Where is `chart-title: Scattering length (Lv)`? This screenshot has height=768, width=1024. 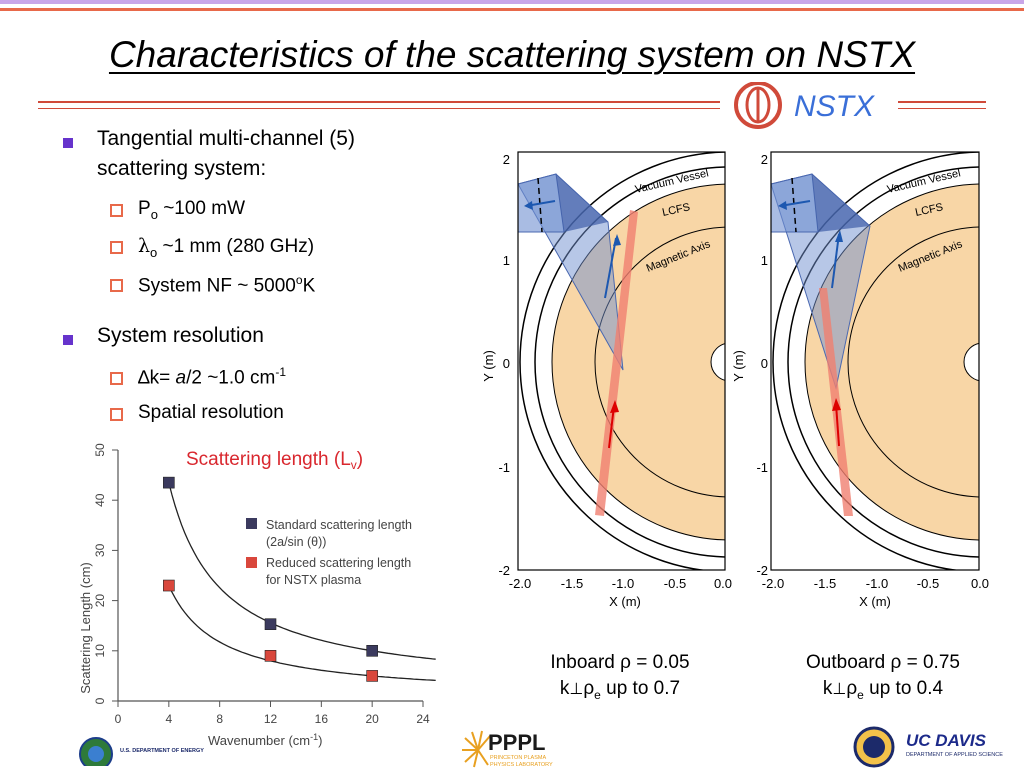
chart-title: Scattering length (Lv) is located at coordinates (274, 460).